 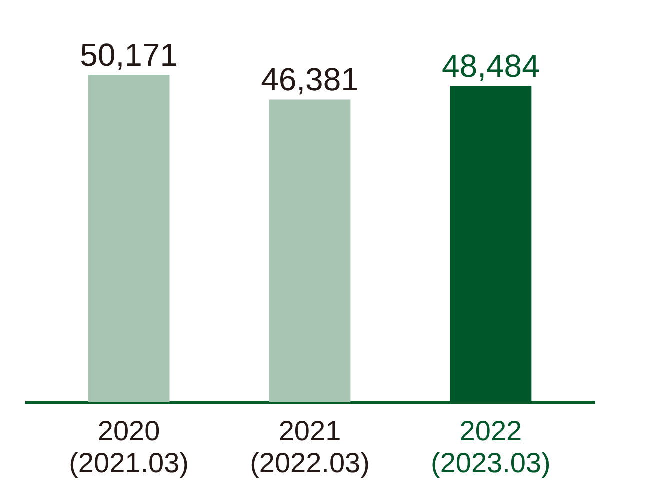 What do you see at coordinates (491, 66) in the screenshot?
I see `data-label: 48,484` at bounding box center [491, 66].